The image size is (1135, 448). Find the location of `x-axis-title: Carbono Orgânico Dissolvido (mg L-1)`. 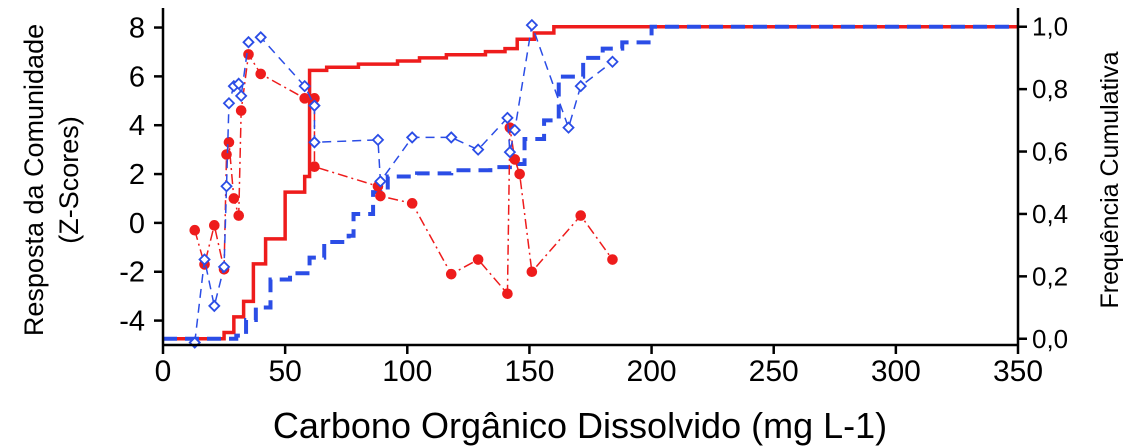

x-axis-title: Carbono Orgânico Dissolvido (mg L-1) is located at coordinates (580, 425).